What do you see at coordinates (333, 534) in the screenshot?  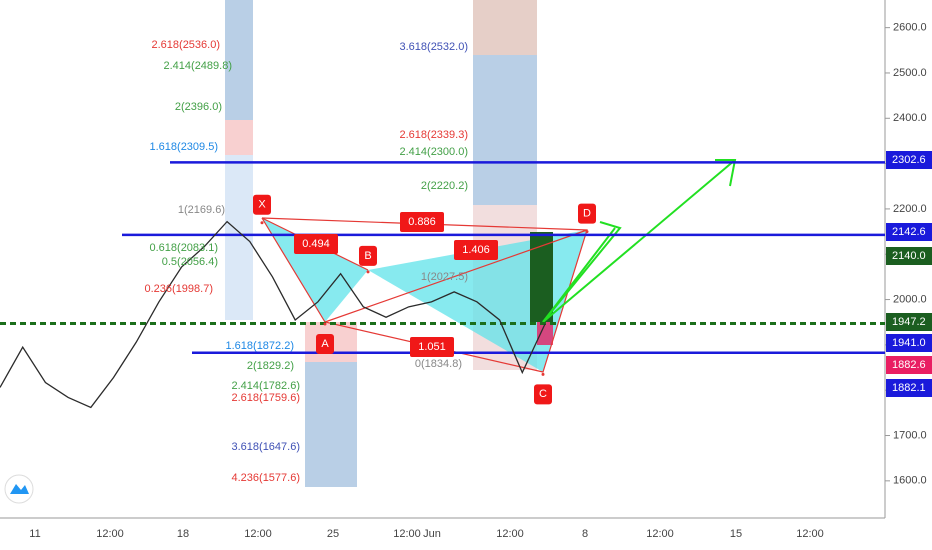 I see `x-tick-label: 25` at bounding box center [333, 534].